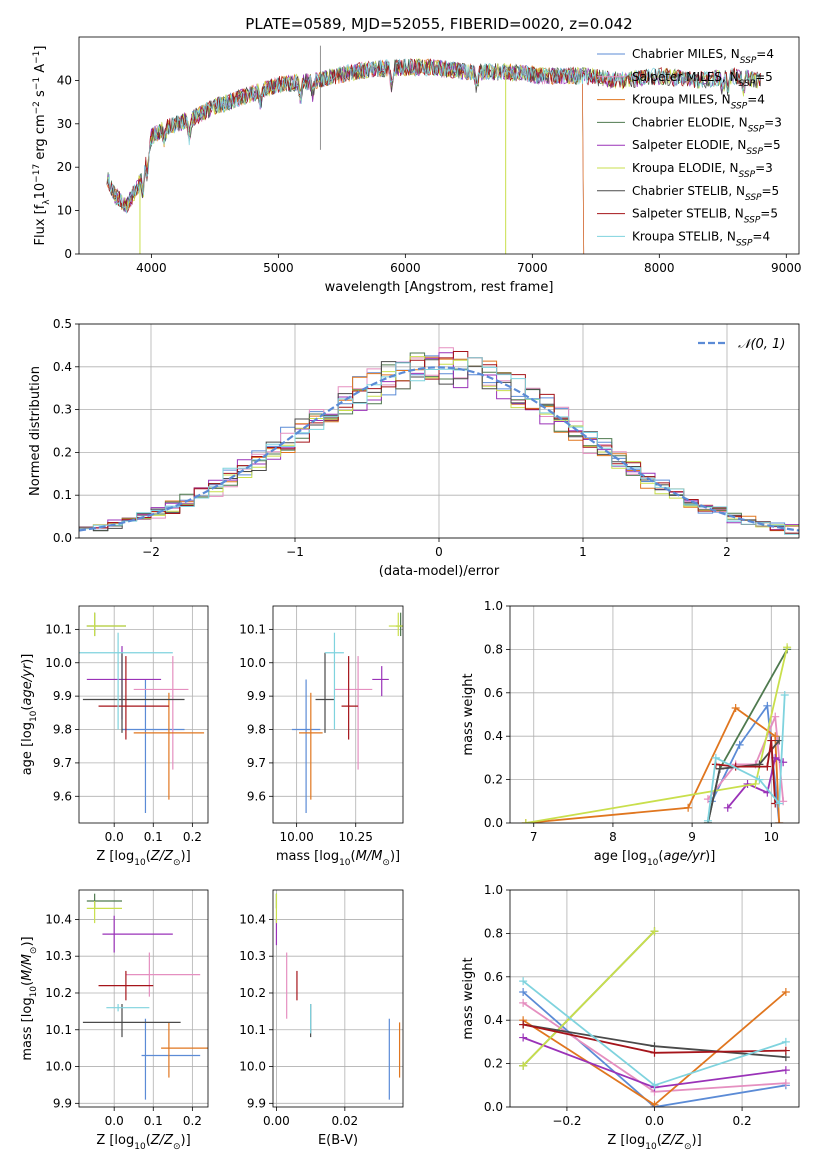  What do you see at coordinates (727, 552) in the screenshot?
I see `x-tick-label: 2` at bounding box center [727, 552].